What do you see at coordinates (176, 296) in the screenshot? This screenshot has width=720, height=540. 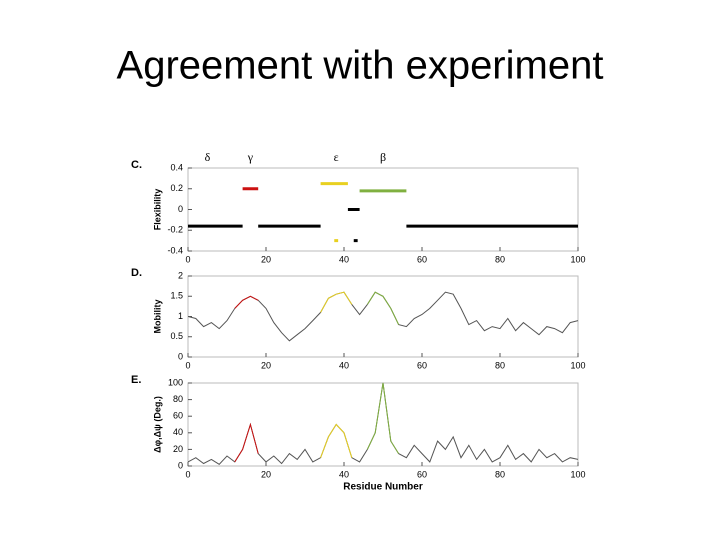 I see `y-tick-label: 1.5` at bounding box center [176, 296].